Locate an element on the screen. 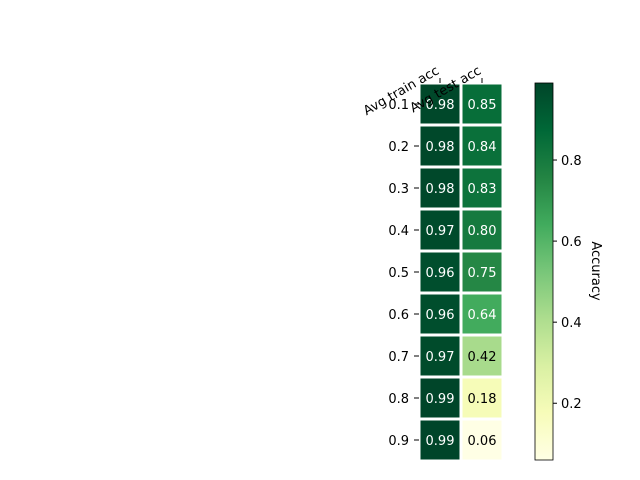 The width and height of the screenshot is (640, 480). colorbar-tick-label: 0.8 is located at coordinates (571, 161).